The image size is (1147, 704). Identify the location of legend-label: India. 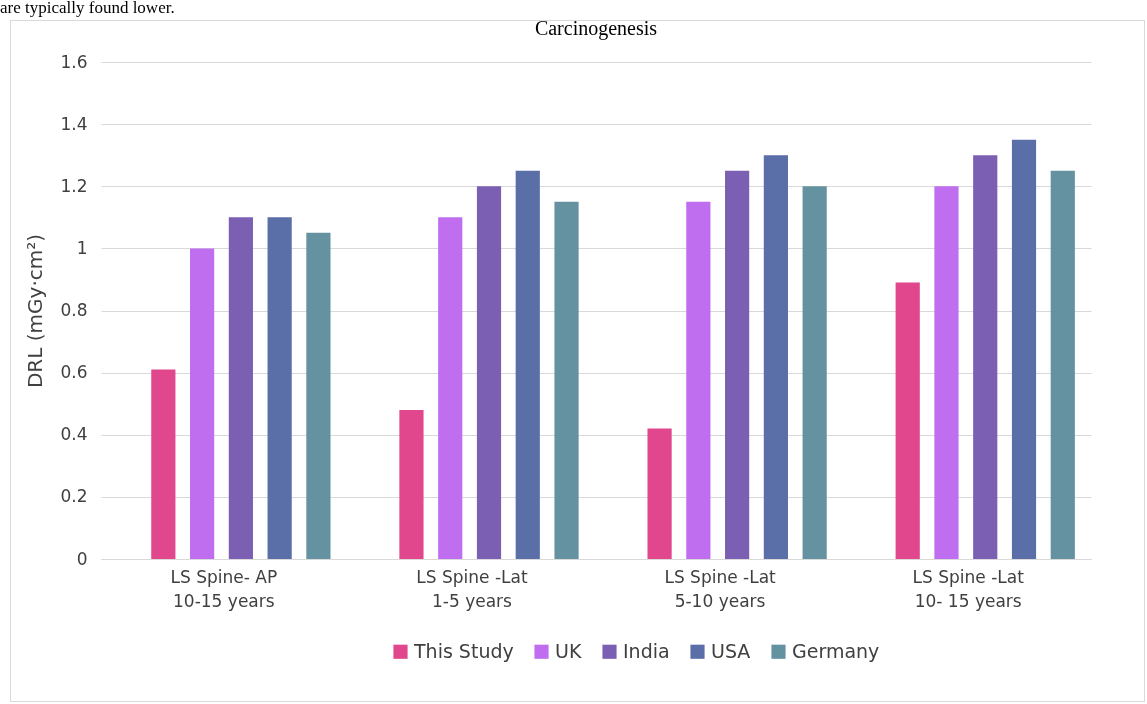
(646, 650).